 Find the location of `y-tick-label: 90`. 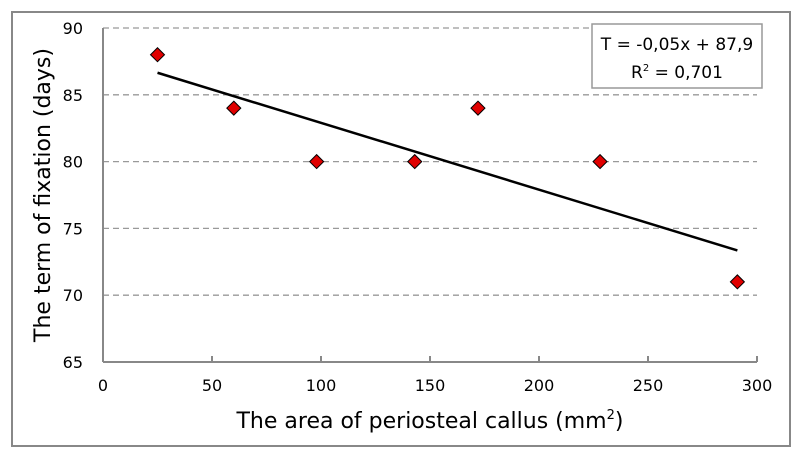

y-tick-label: 90 is located at coordinates (73, 28).